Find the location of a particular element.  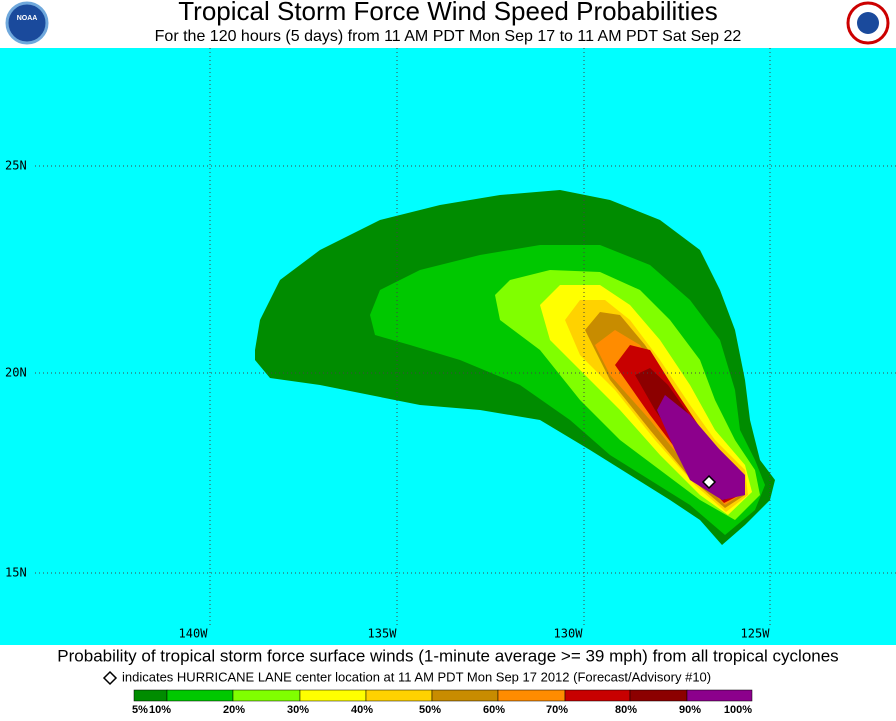

lon-label: 135W is located at coordinates (383, 634).